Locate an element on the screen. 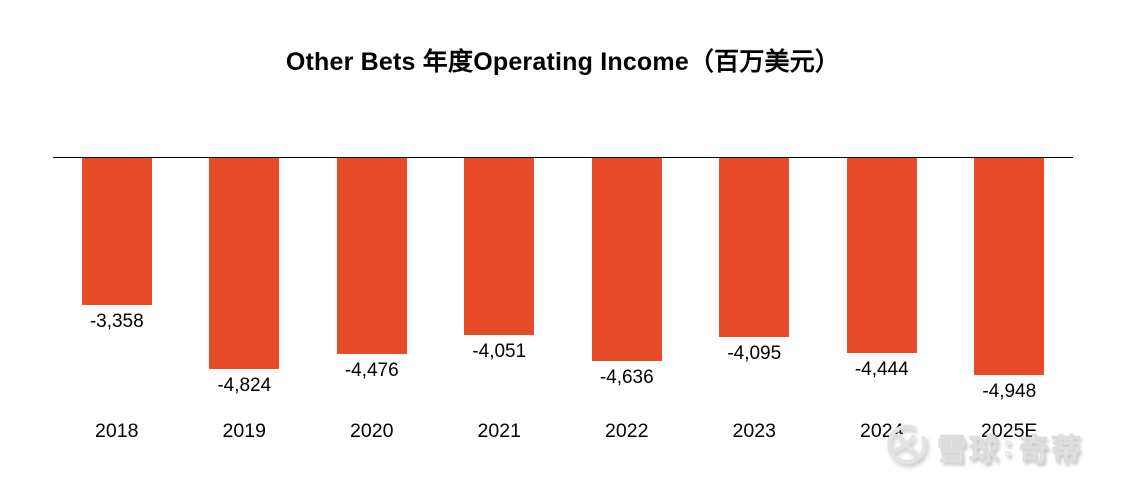  value-label: -3,358 is located at coordinates (116, 321).